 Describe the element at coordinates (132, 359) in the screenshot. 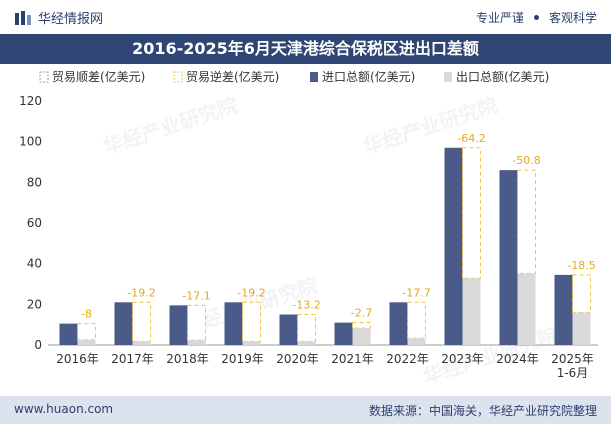

I see `x-tick-label: 2017年` at that location.